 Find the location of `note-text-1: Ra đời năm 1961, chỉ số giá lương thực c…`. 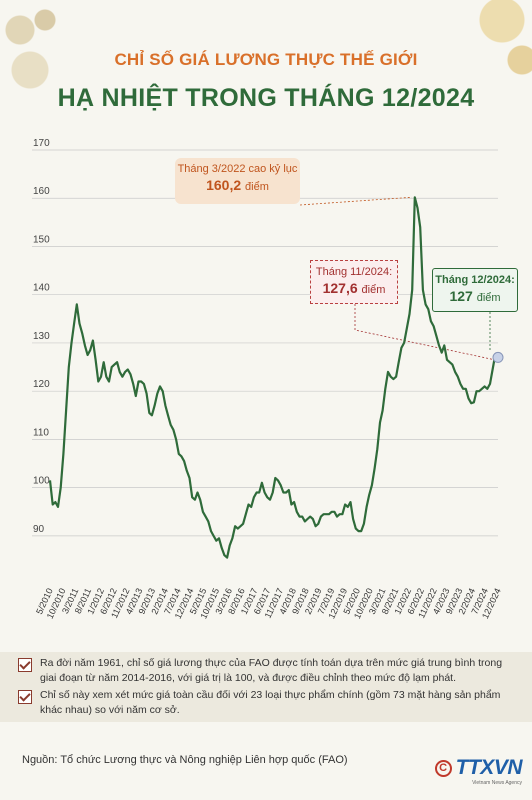

note-text-1: Ra đời năm 1961, chỉ số giá lương thực c… is located at coordinates (271, 670).